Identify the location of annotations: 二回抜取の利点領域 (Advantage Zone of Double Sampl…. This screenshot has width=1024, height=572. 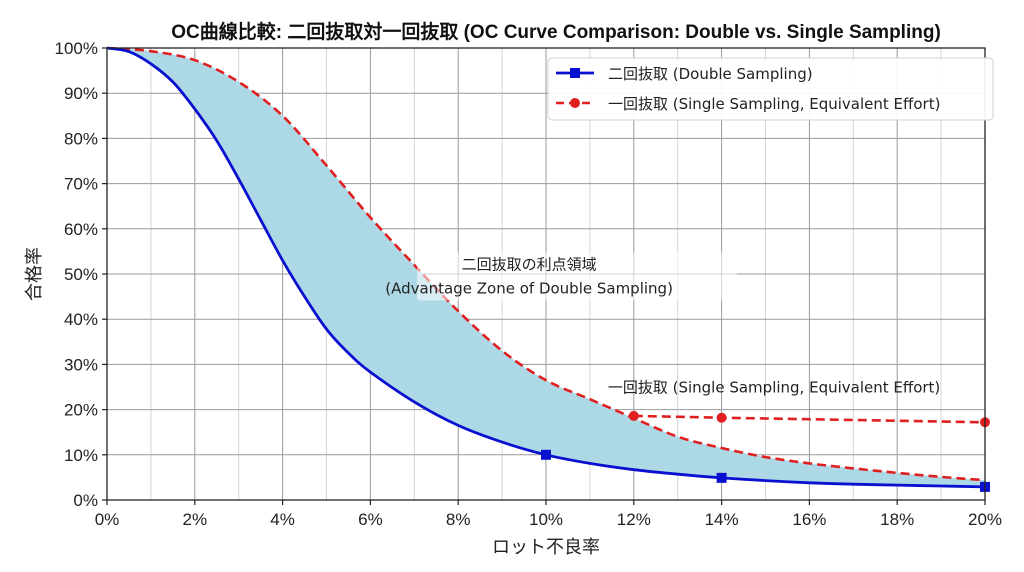
(662, 324).